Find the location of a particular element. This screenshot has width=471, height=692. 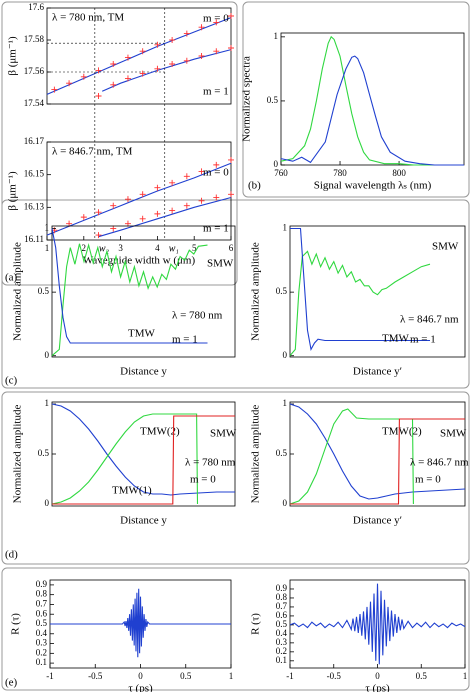

annotation: λ = 846.7 nm is located at coordinates (439, 463).